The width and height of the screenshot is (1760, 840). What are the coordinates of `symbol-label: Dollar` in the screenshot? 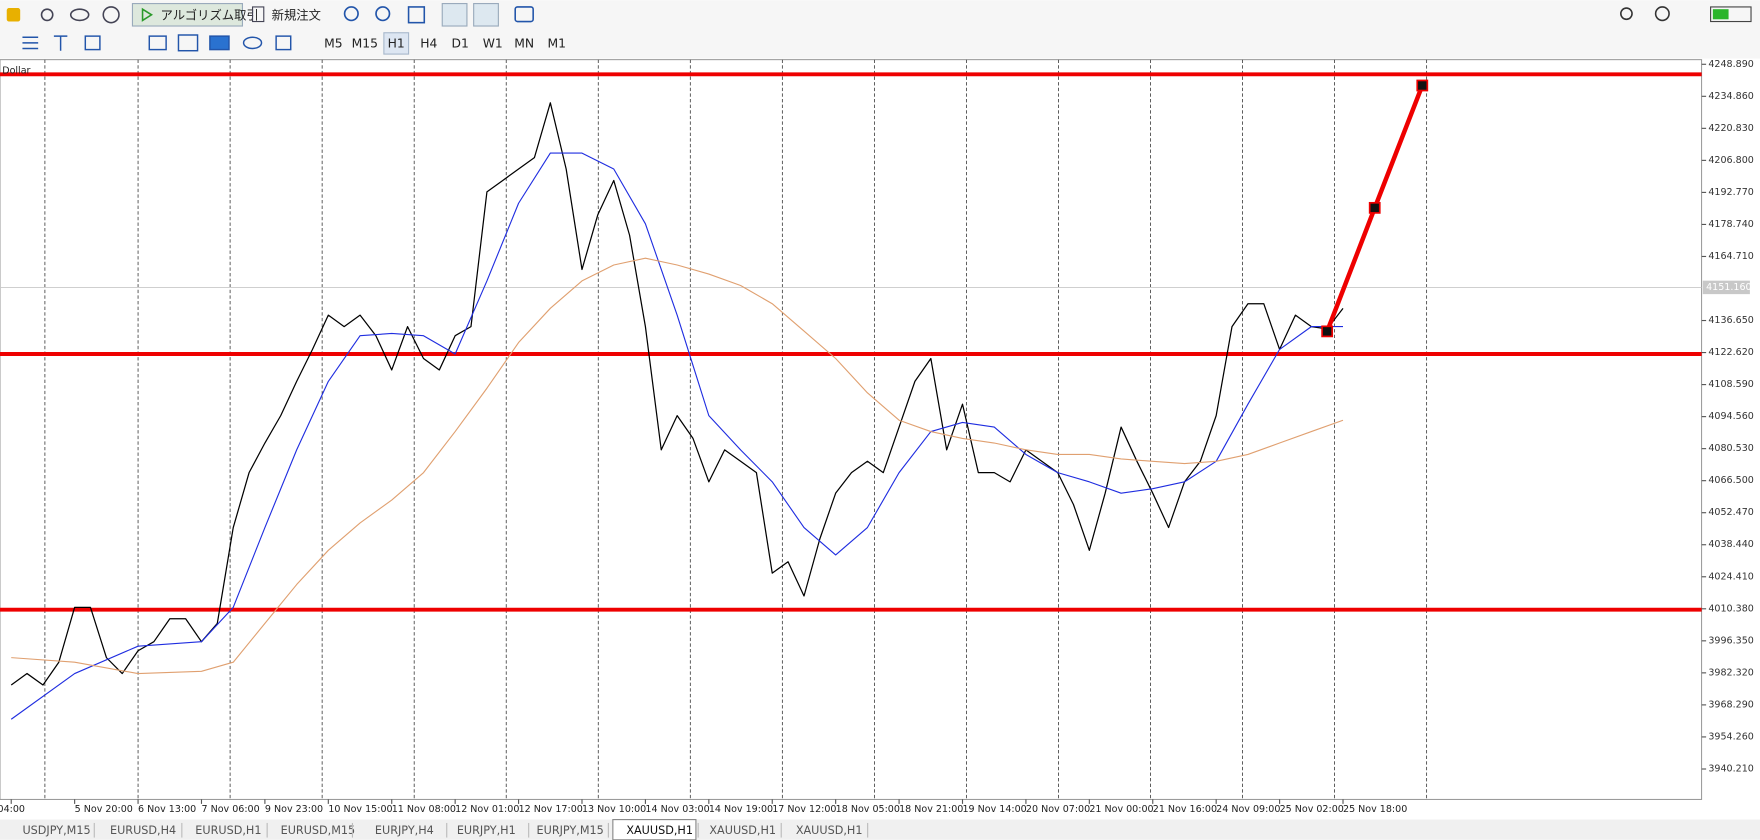 It's located at (16, 70).